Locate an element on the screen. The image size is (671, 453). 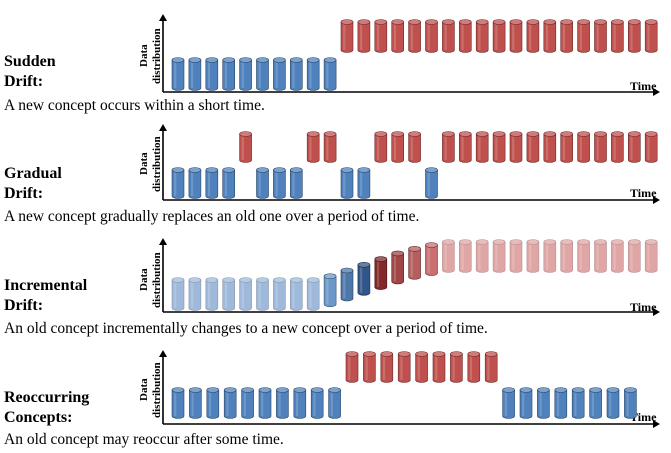
panel-title: Sudden Drift: is located at coordinates (30, 71).